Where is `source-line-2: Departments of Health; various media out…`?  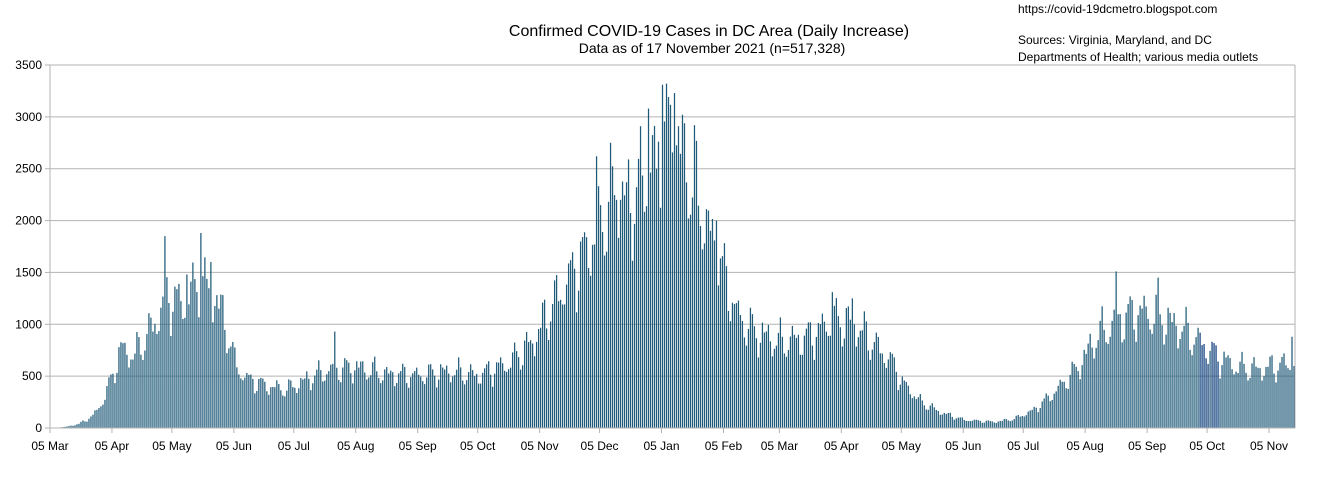
source-line-2: Departments of Health; various media out… is located at coordinates (1138, 57).